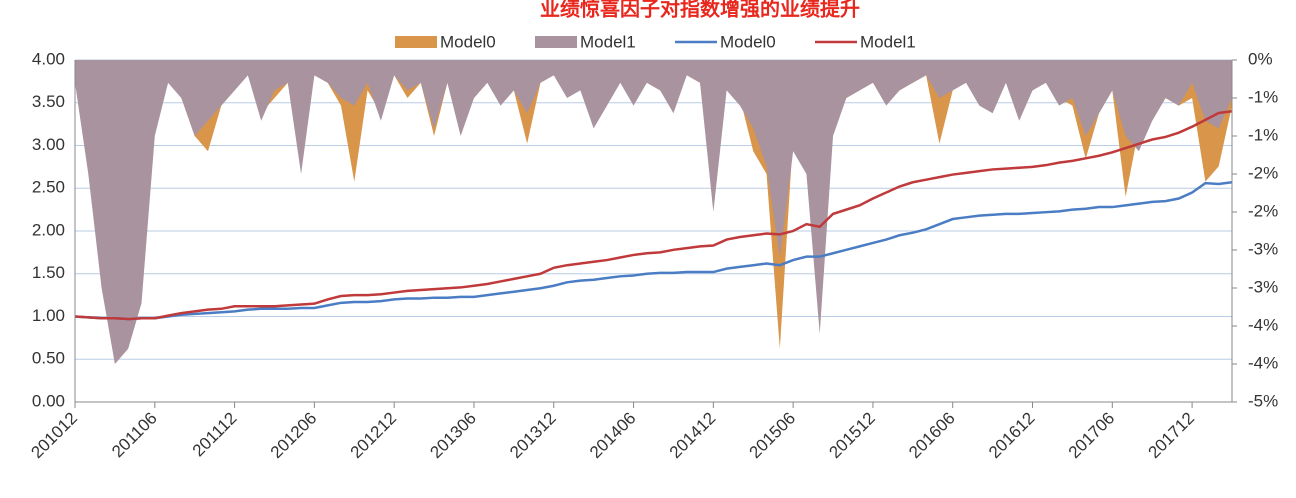 Image resolution: width=1296 pixels, height=498 pixels. What do you see at coordinates (453, 436) in the screenshot?
I see `x-tick-label: 201306` at bounding box center [453, 436].